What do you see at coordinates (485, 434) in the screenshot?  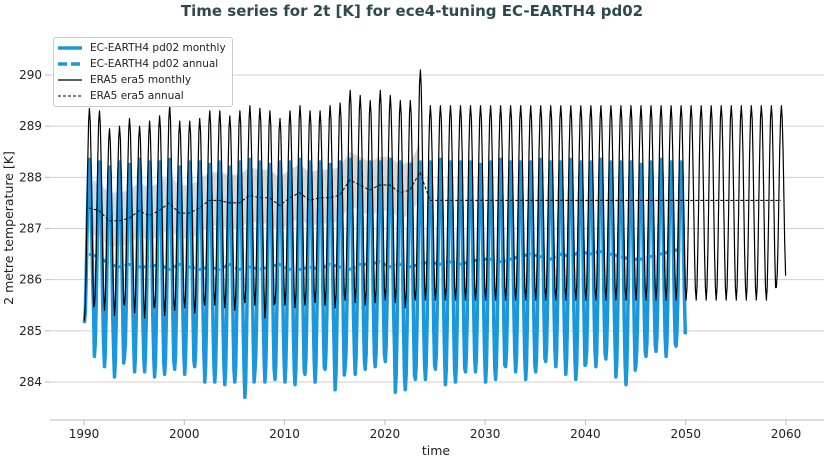 I see `x-tick-label: 2030` at bounding box center [485, 434].